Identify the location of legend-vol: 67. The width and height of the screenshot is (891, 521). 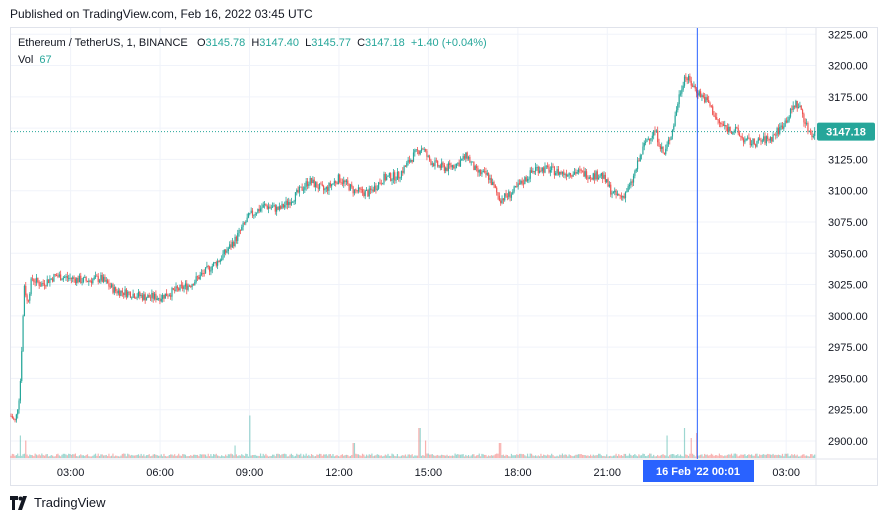
(45, 60).